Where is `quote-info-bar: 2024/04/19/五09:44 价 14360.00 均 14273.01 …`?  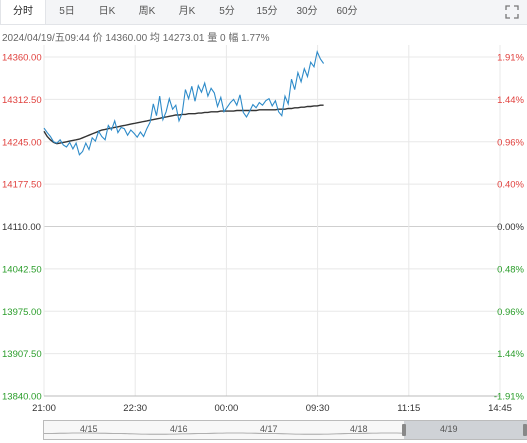 quote-info-bar: 2024/04/19/五09:44 价 14360.00 均 14273.01 … is located at coordinates (135, 36).